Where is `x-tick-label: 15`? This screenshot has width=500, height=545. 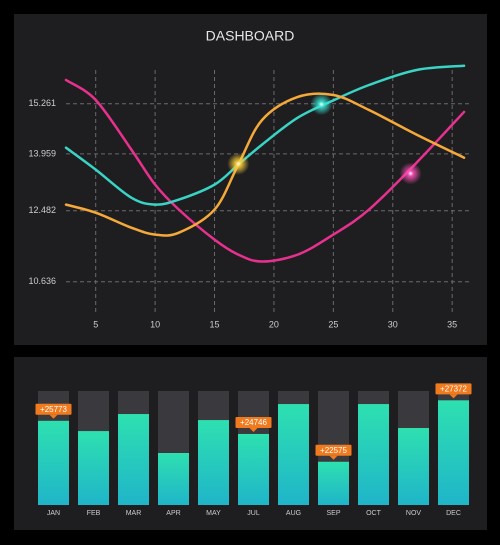 x-tick-label: 15 is located at coordinates (215, 324).